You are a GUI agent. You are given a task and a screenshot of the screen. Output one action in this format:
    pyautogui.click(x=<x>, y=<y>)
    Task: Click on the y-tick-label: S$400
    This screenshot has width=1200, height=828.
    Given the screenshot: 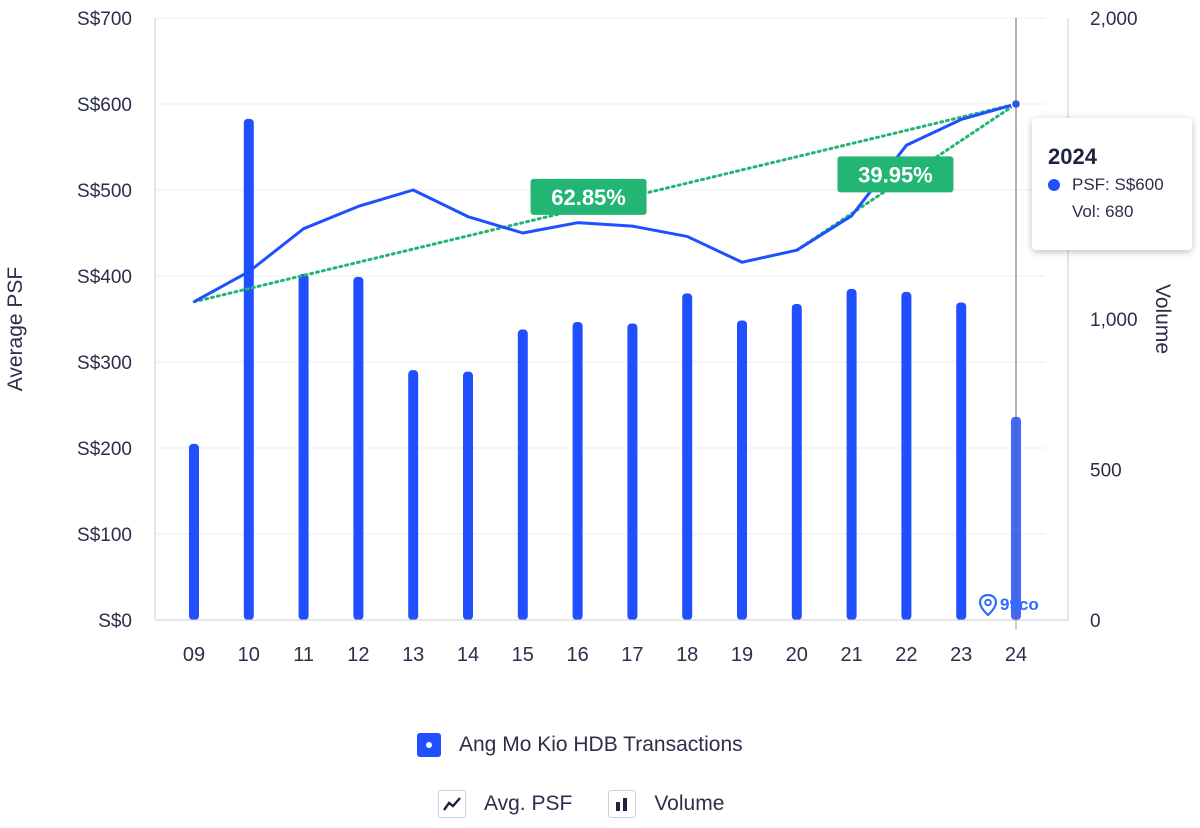 What is the action you would take?
    pyautogui.click(x=104, y=277)
    